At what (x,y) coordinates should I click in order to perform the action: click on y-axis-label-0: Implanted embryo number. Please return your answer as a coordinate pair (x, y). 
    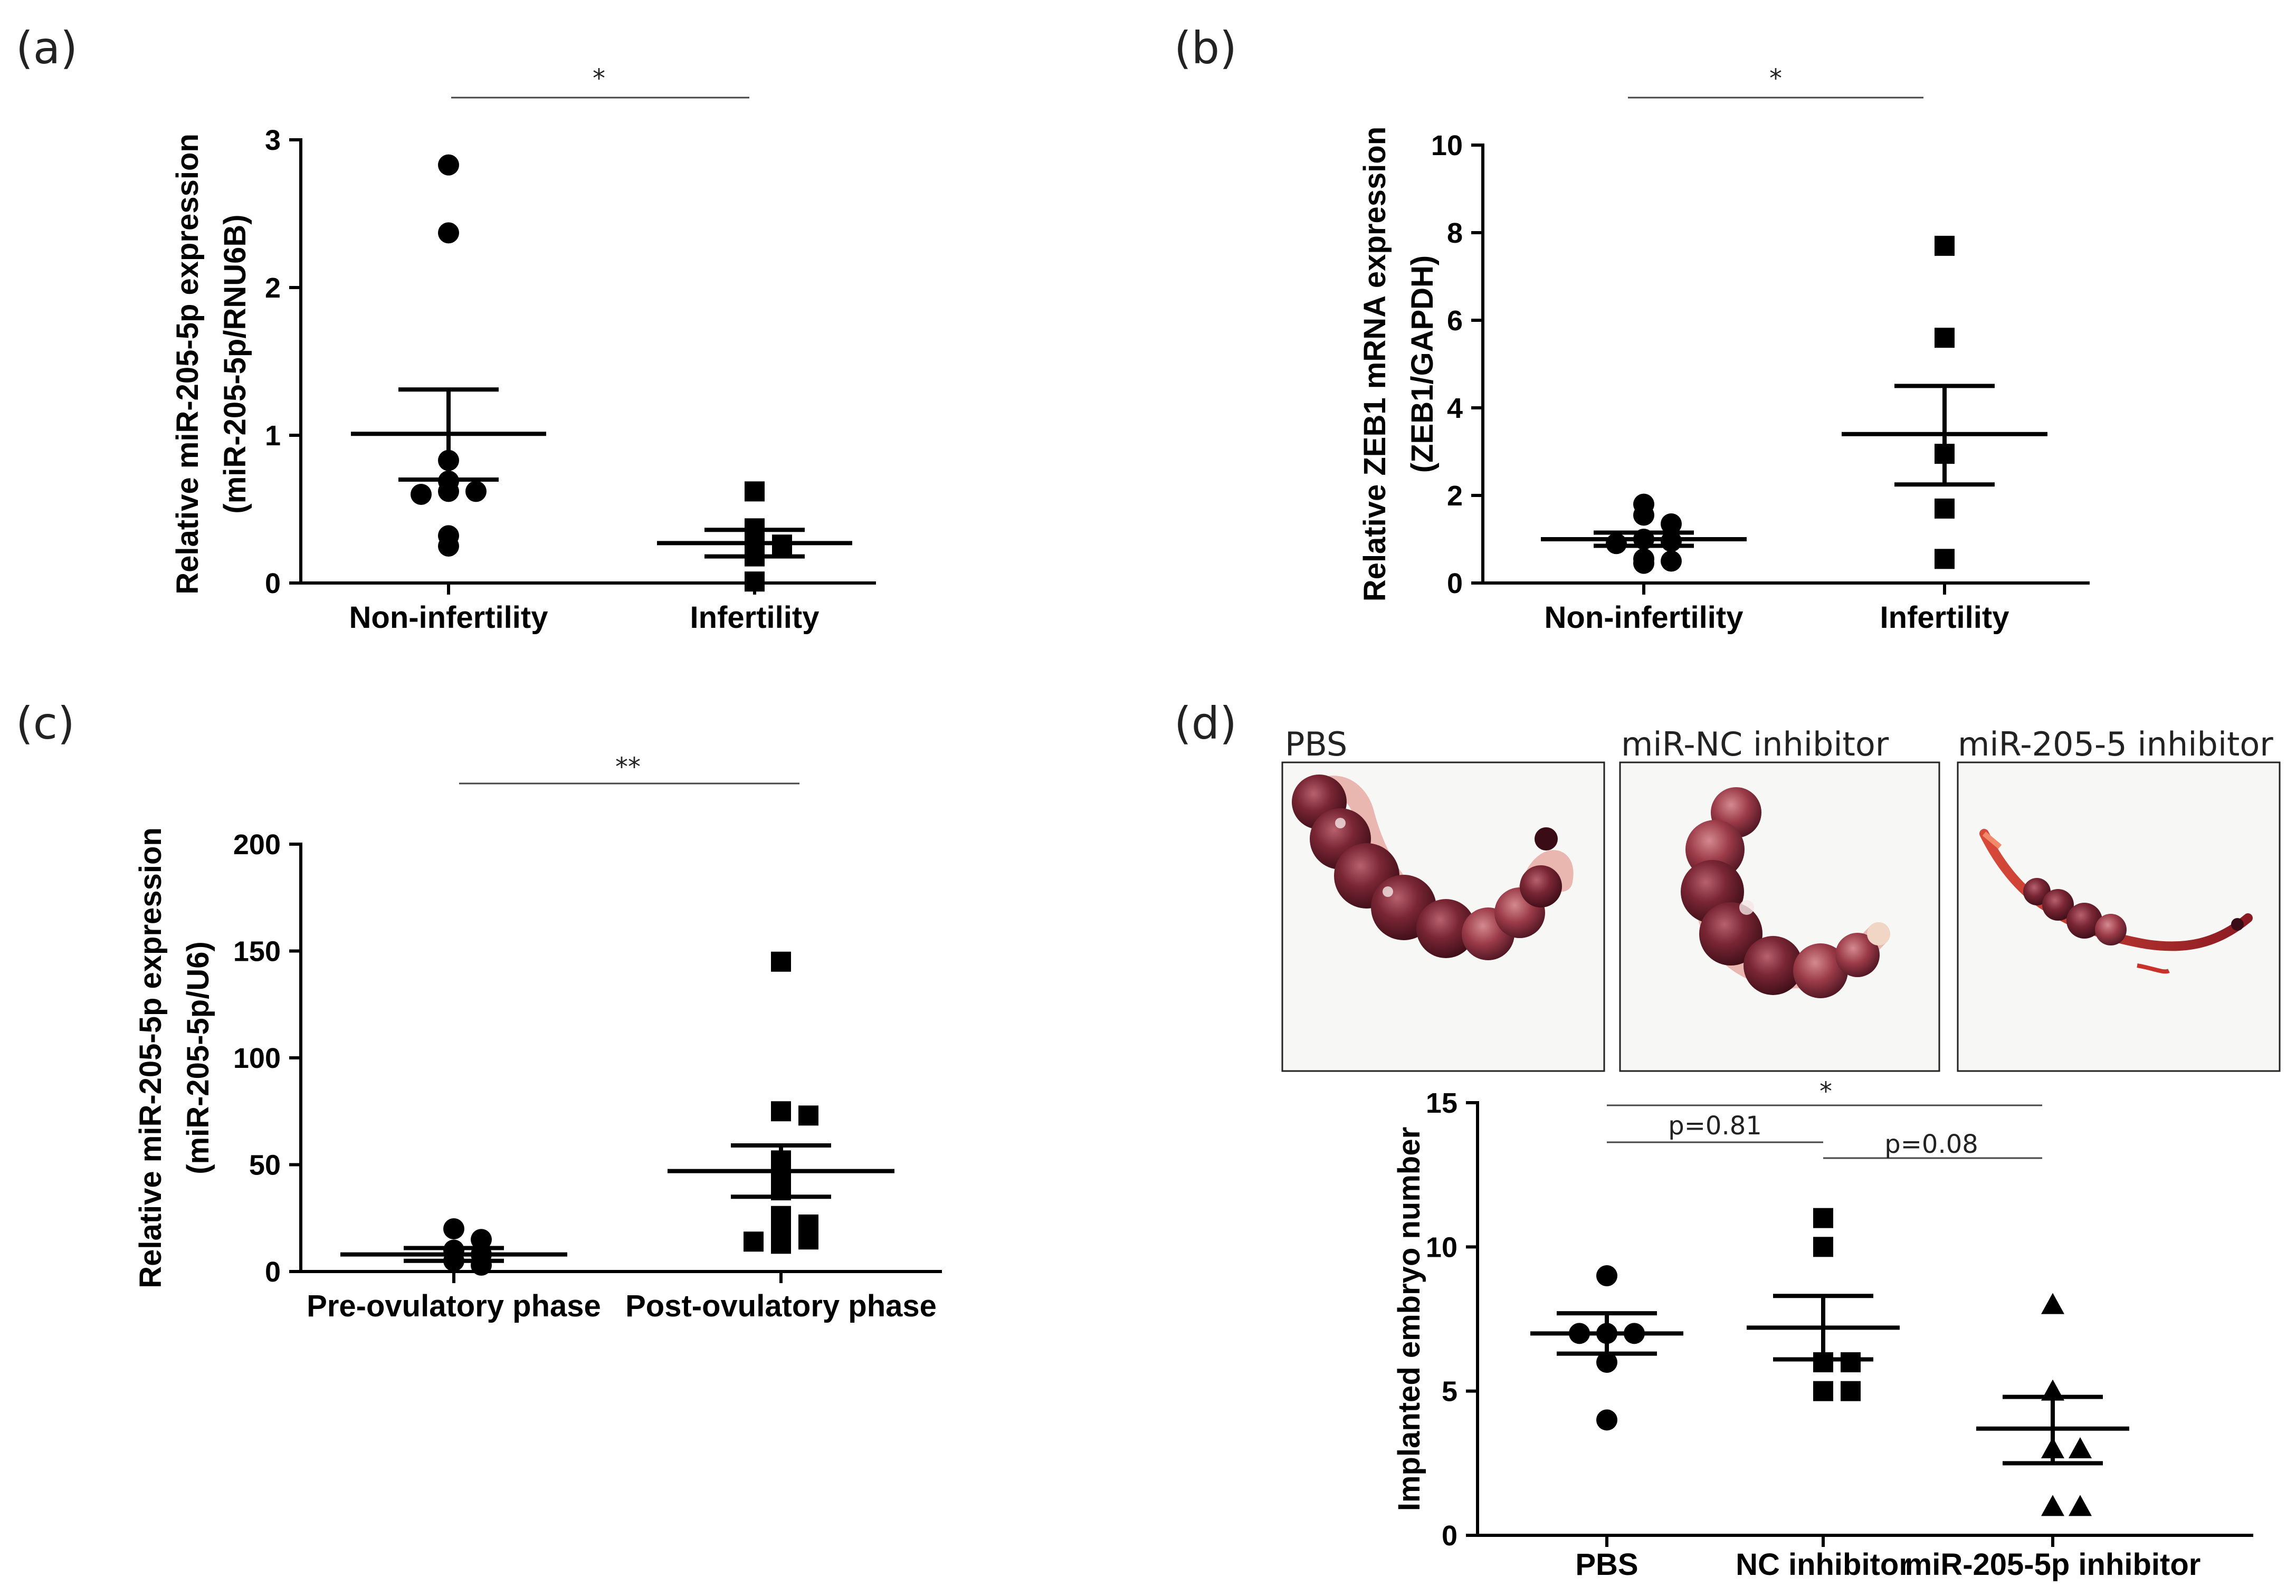
    Looking at the image, I should click on (1409, 1319).